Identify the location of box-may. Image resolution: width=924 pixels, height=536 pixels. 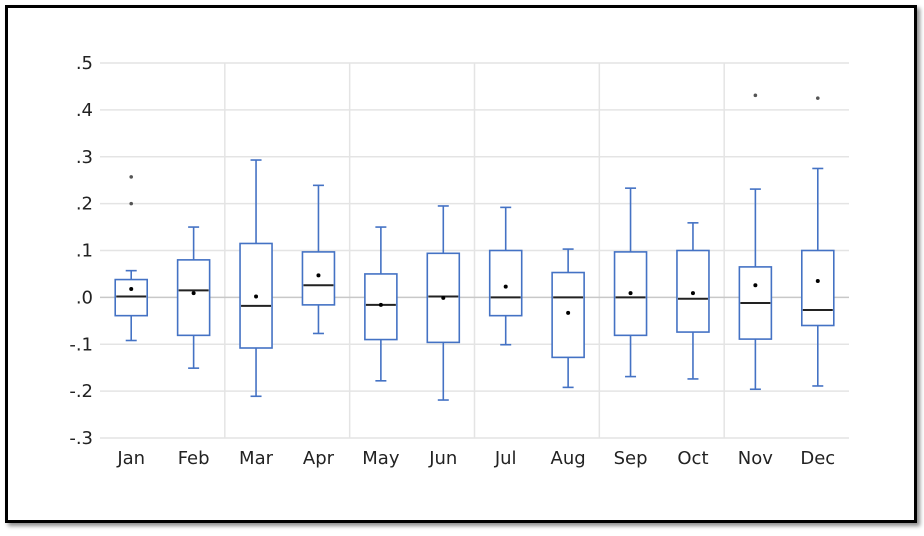
(381, 304).